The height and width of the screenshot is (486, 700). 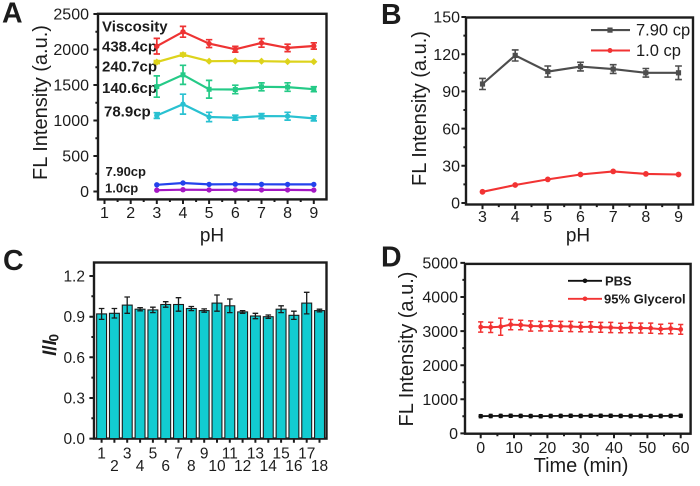 I want to click on svg-text: 78.9cp, so click(x=127, y=112).